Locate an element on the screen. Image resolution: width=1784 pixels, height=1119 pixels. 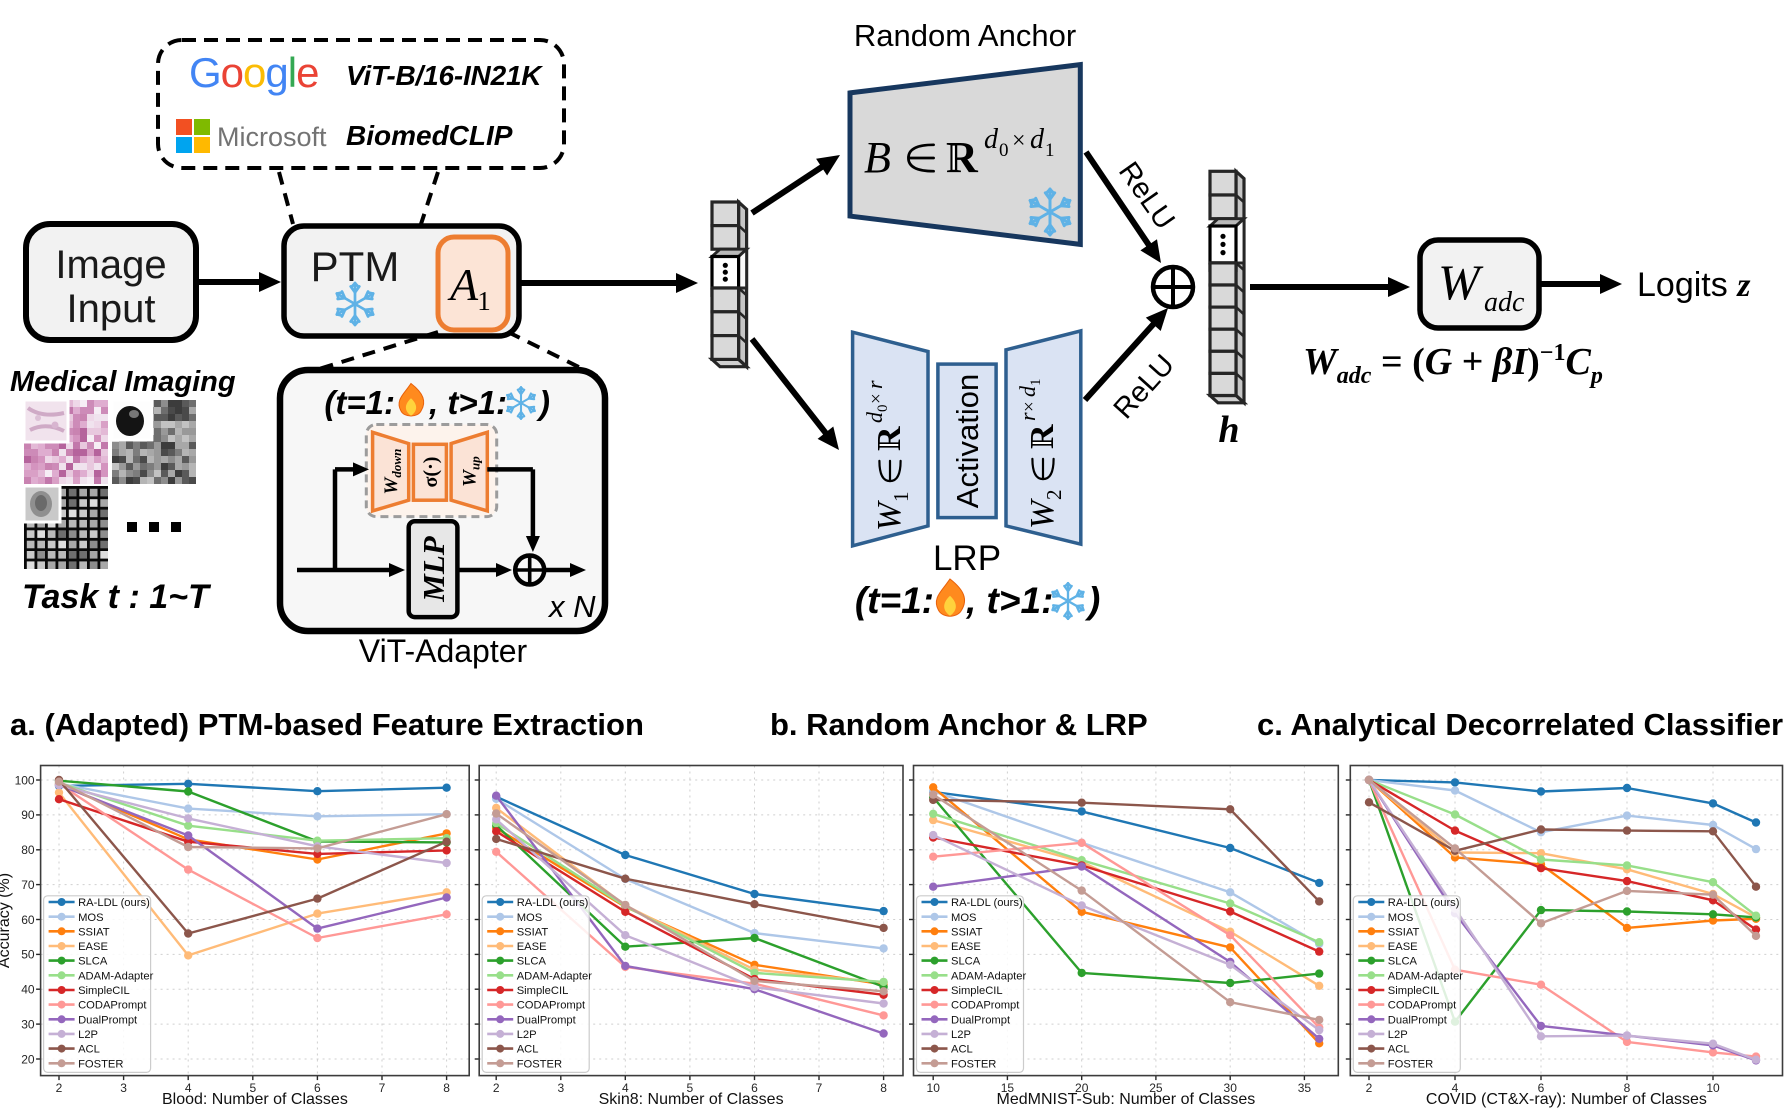
svg-text: ViT-Adapter is located at coordinates (443, 651).